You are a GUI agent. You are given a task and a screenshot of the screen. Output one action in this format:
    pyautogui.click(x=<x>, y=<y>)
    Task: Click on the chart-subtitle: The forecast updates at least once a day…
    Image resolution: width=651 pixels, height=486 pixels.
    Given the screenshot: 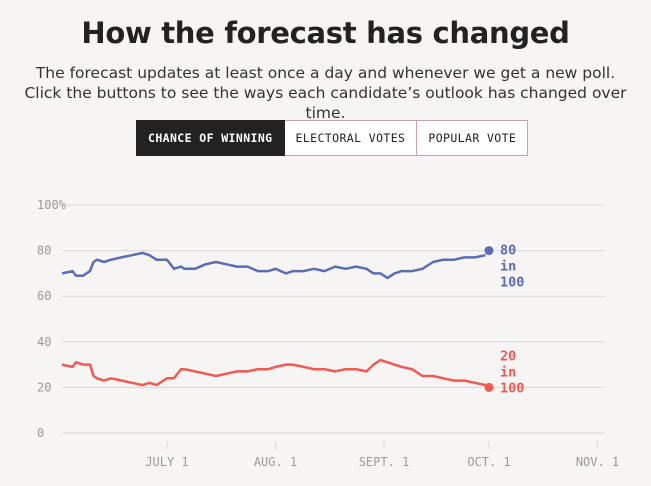 What is the action you would take?
    pyautogui.click(x=325, y=93)
    